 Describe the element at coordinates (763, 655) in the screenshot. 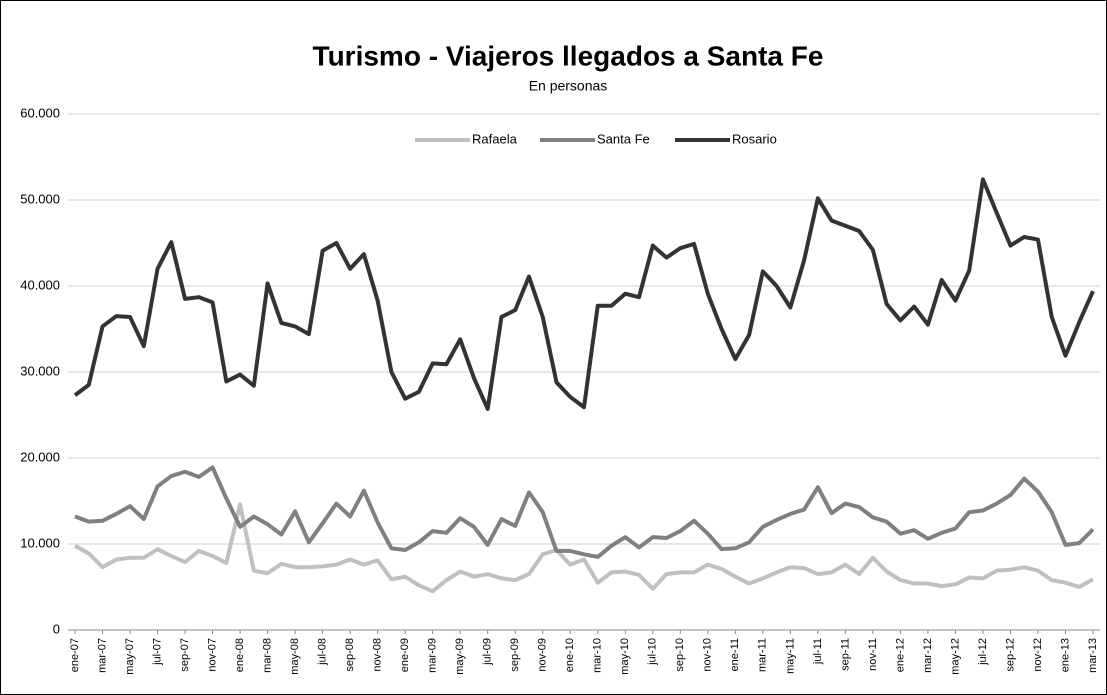

I see `x-tick-label: mar-11` at that location.